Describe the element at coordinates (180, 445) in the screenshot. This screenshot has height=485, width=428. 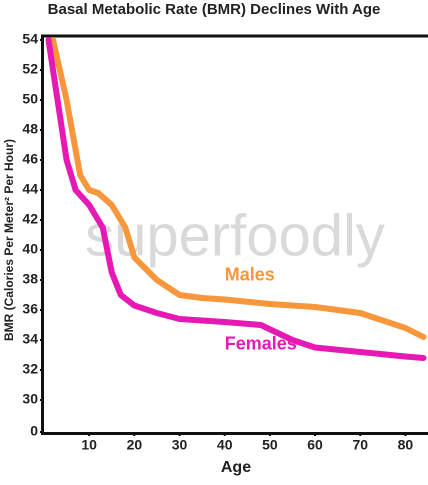
I see `x-tick-label: 30` at that location.